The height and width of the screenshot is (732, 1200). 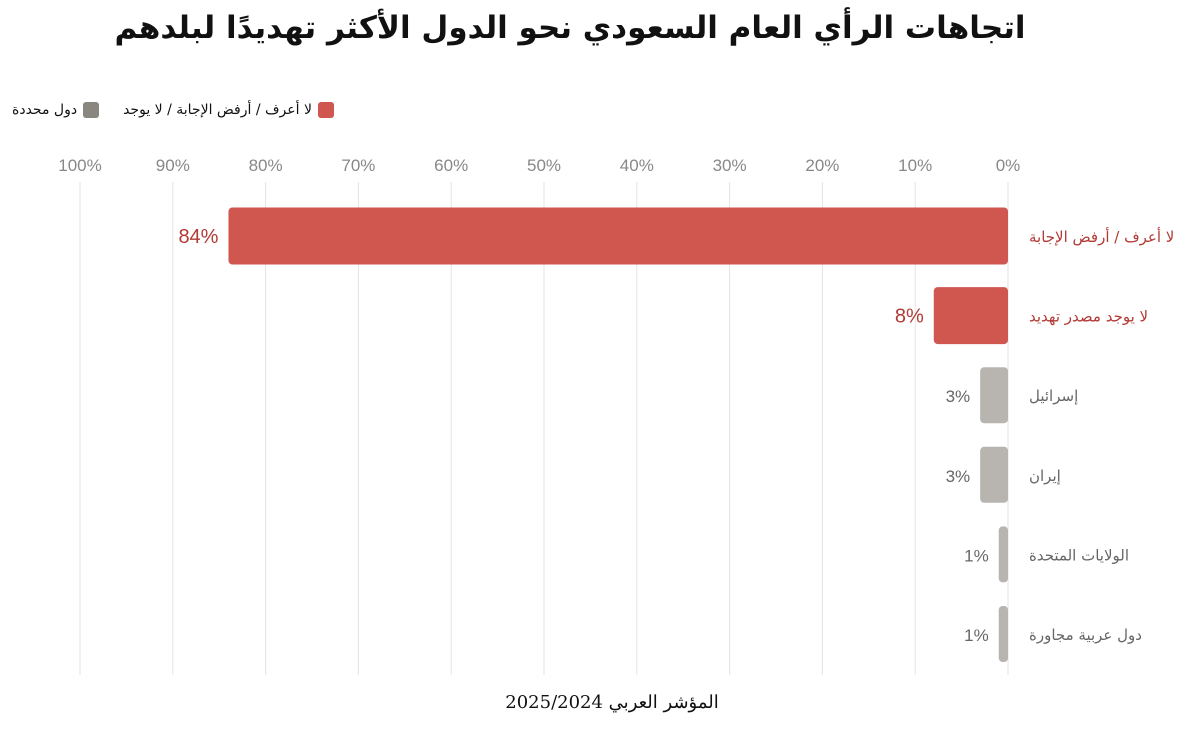 I want to click on x-tick-label: 50%, so click(x=544, y=165).